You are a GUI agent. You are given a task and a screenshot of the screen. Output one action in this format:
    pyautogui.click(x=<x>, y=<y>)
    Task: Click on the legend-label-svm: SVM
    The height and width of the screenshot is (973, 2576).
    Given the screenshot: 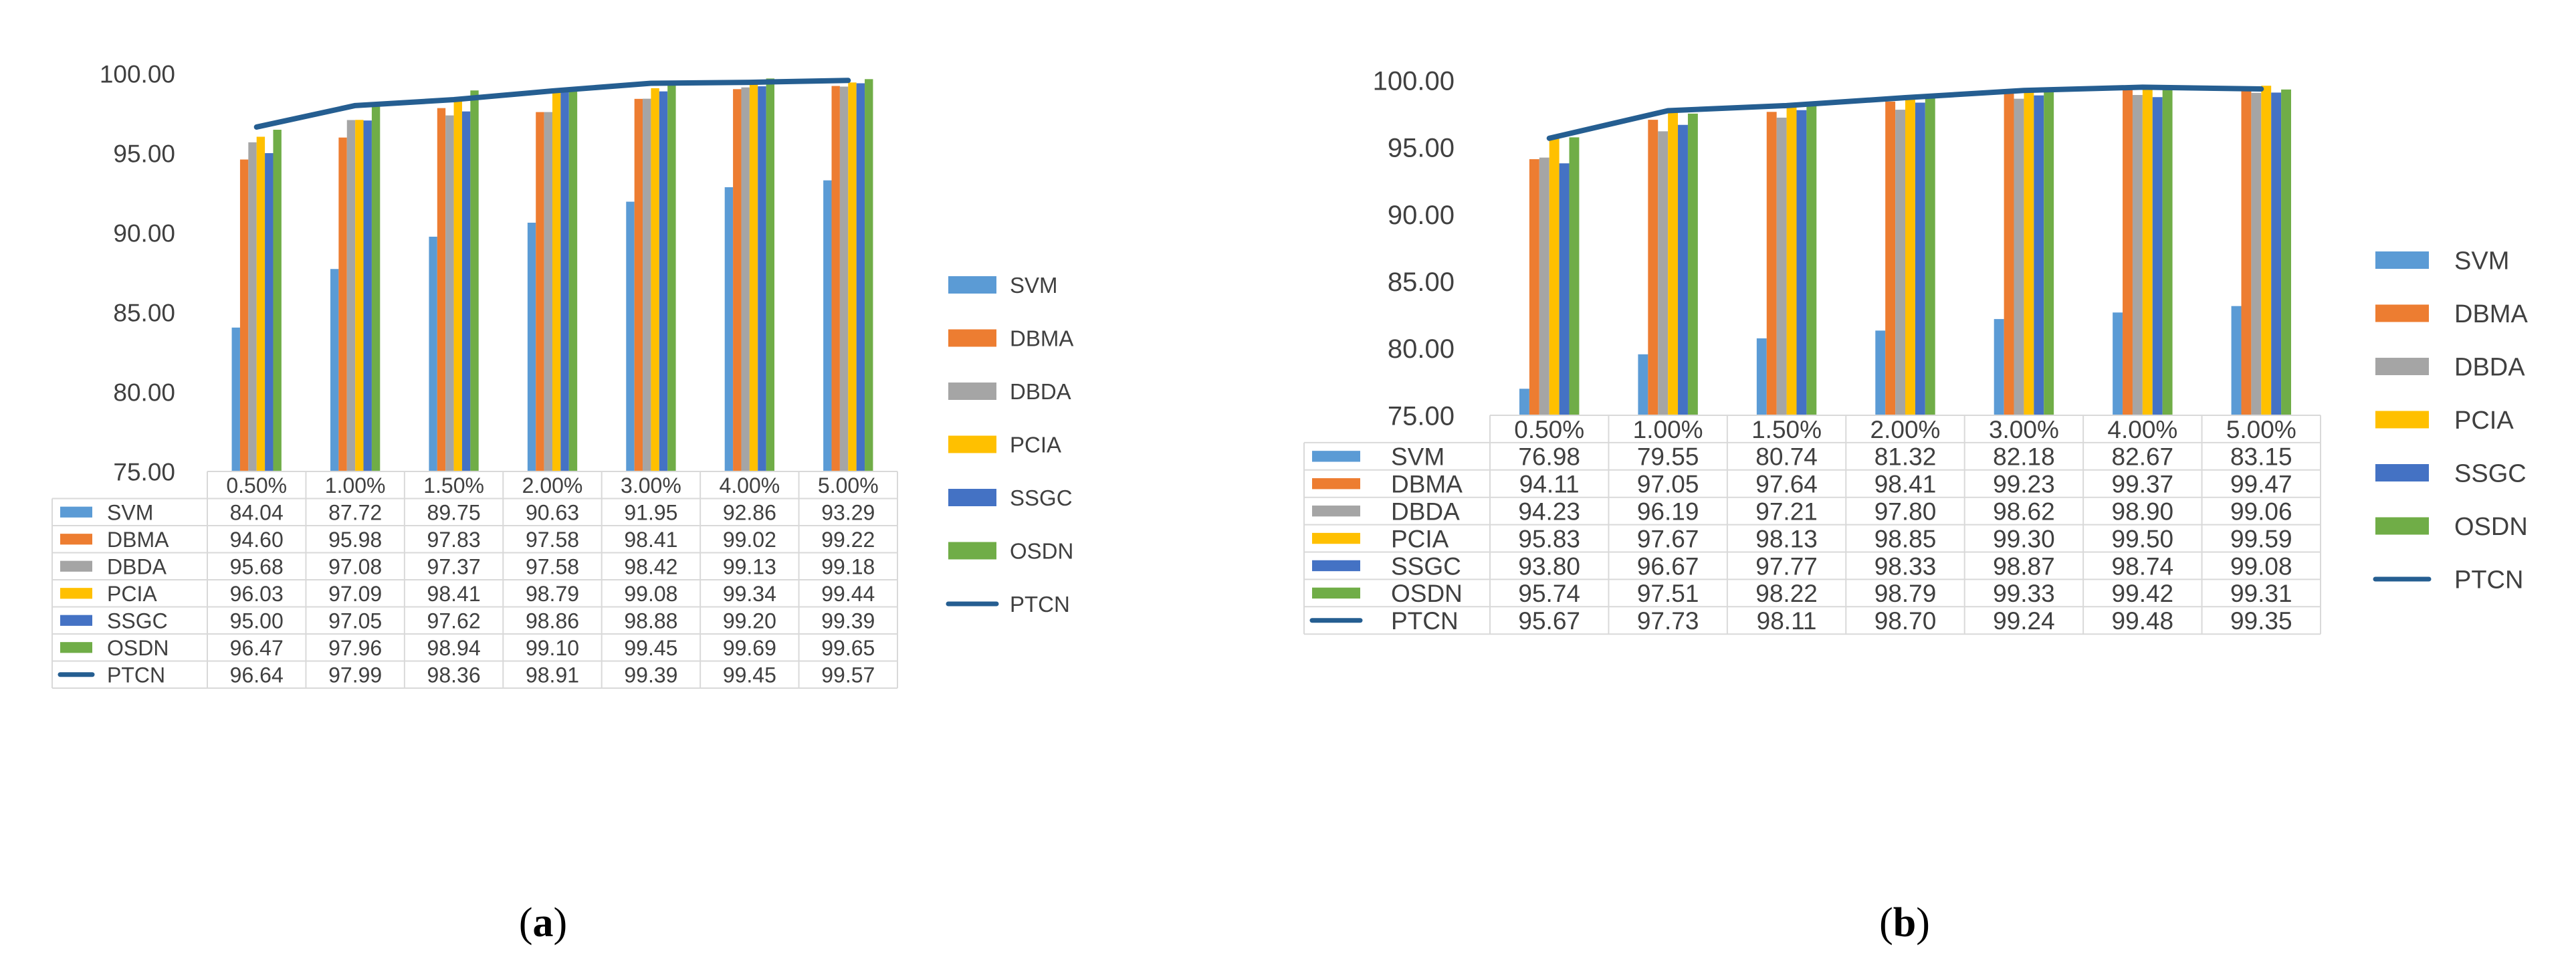 What is the action you would take?
    pyautogui.click(x=2481, y=261)
    